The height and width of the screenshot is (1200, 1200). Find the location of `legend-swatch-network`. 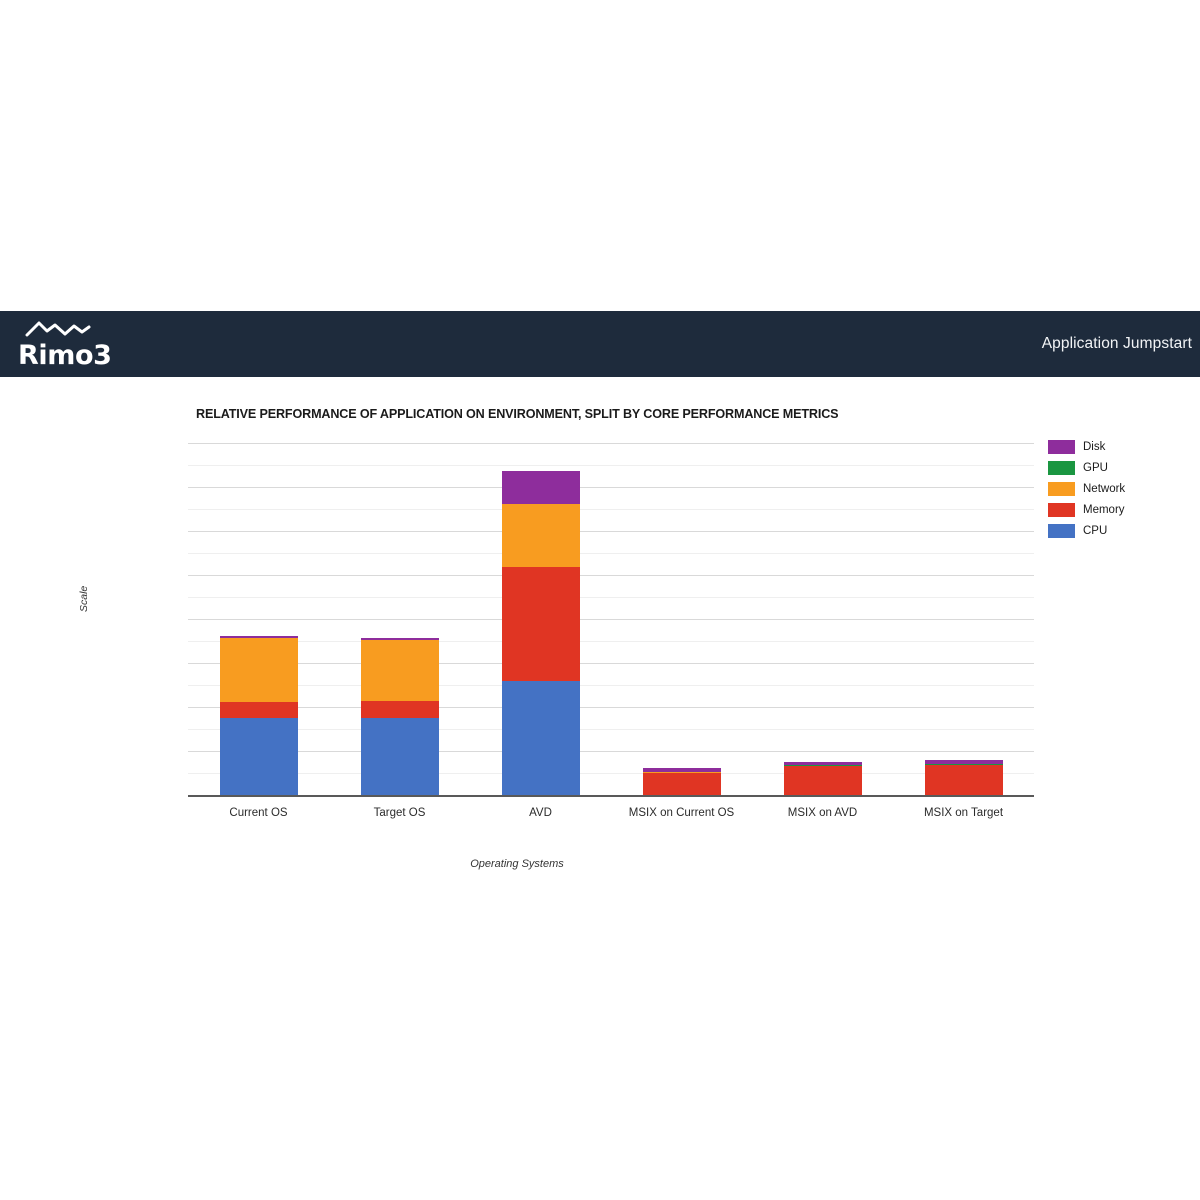

legend-swatch-network is located at coordinates (1061, 489).